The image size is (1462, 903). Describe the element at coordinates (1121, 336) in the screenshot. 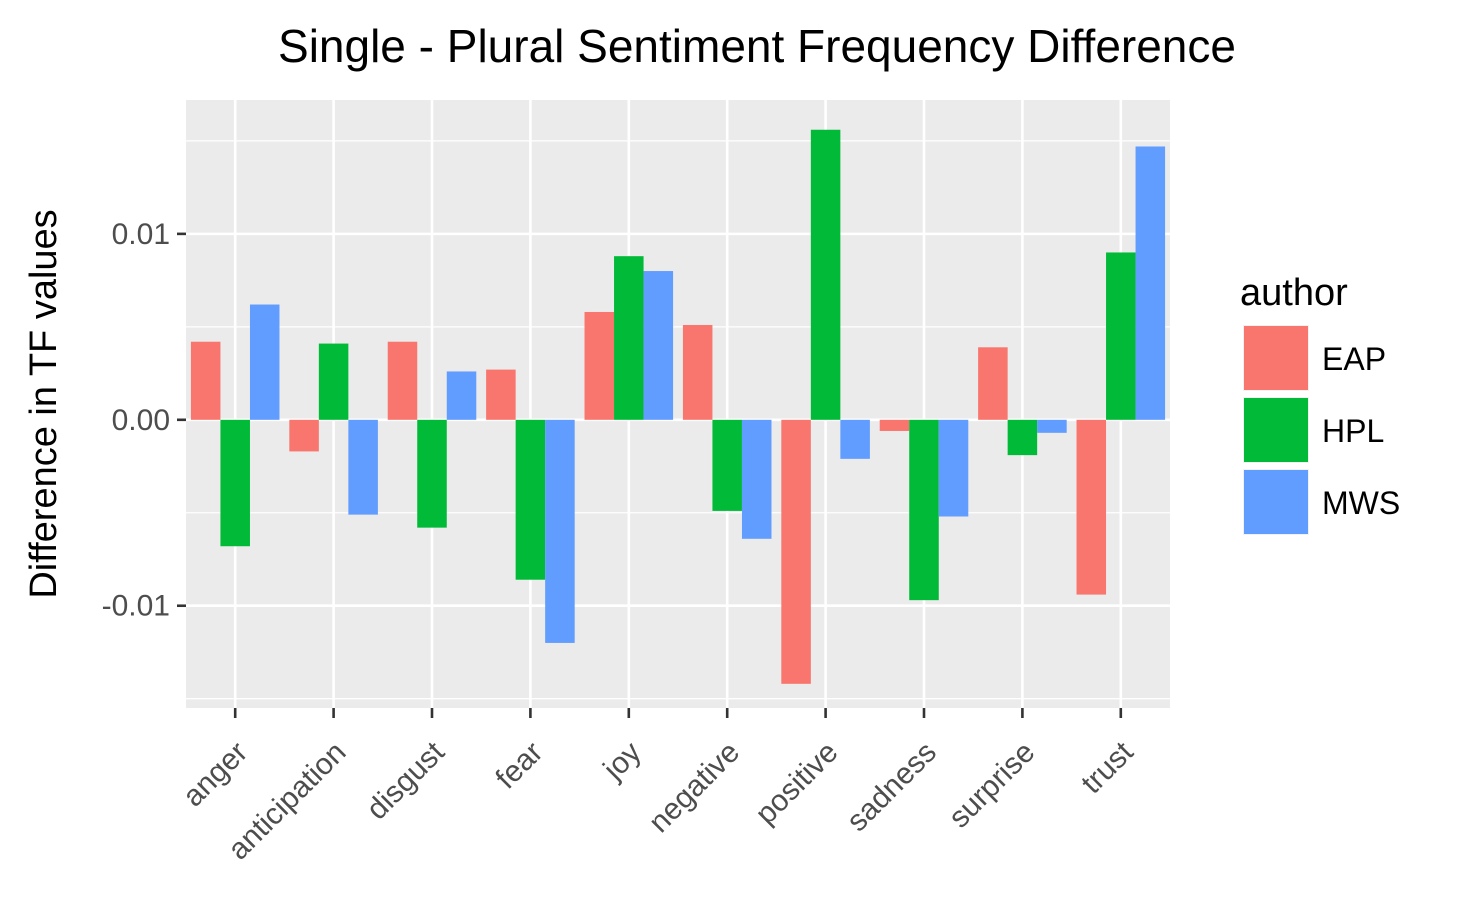

I see `bar-hpl-trust` at that location.